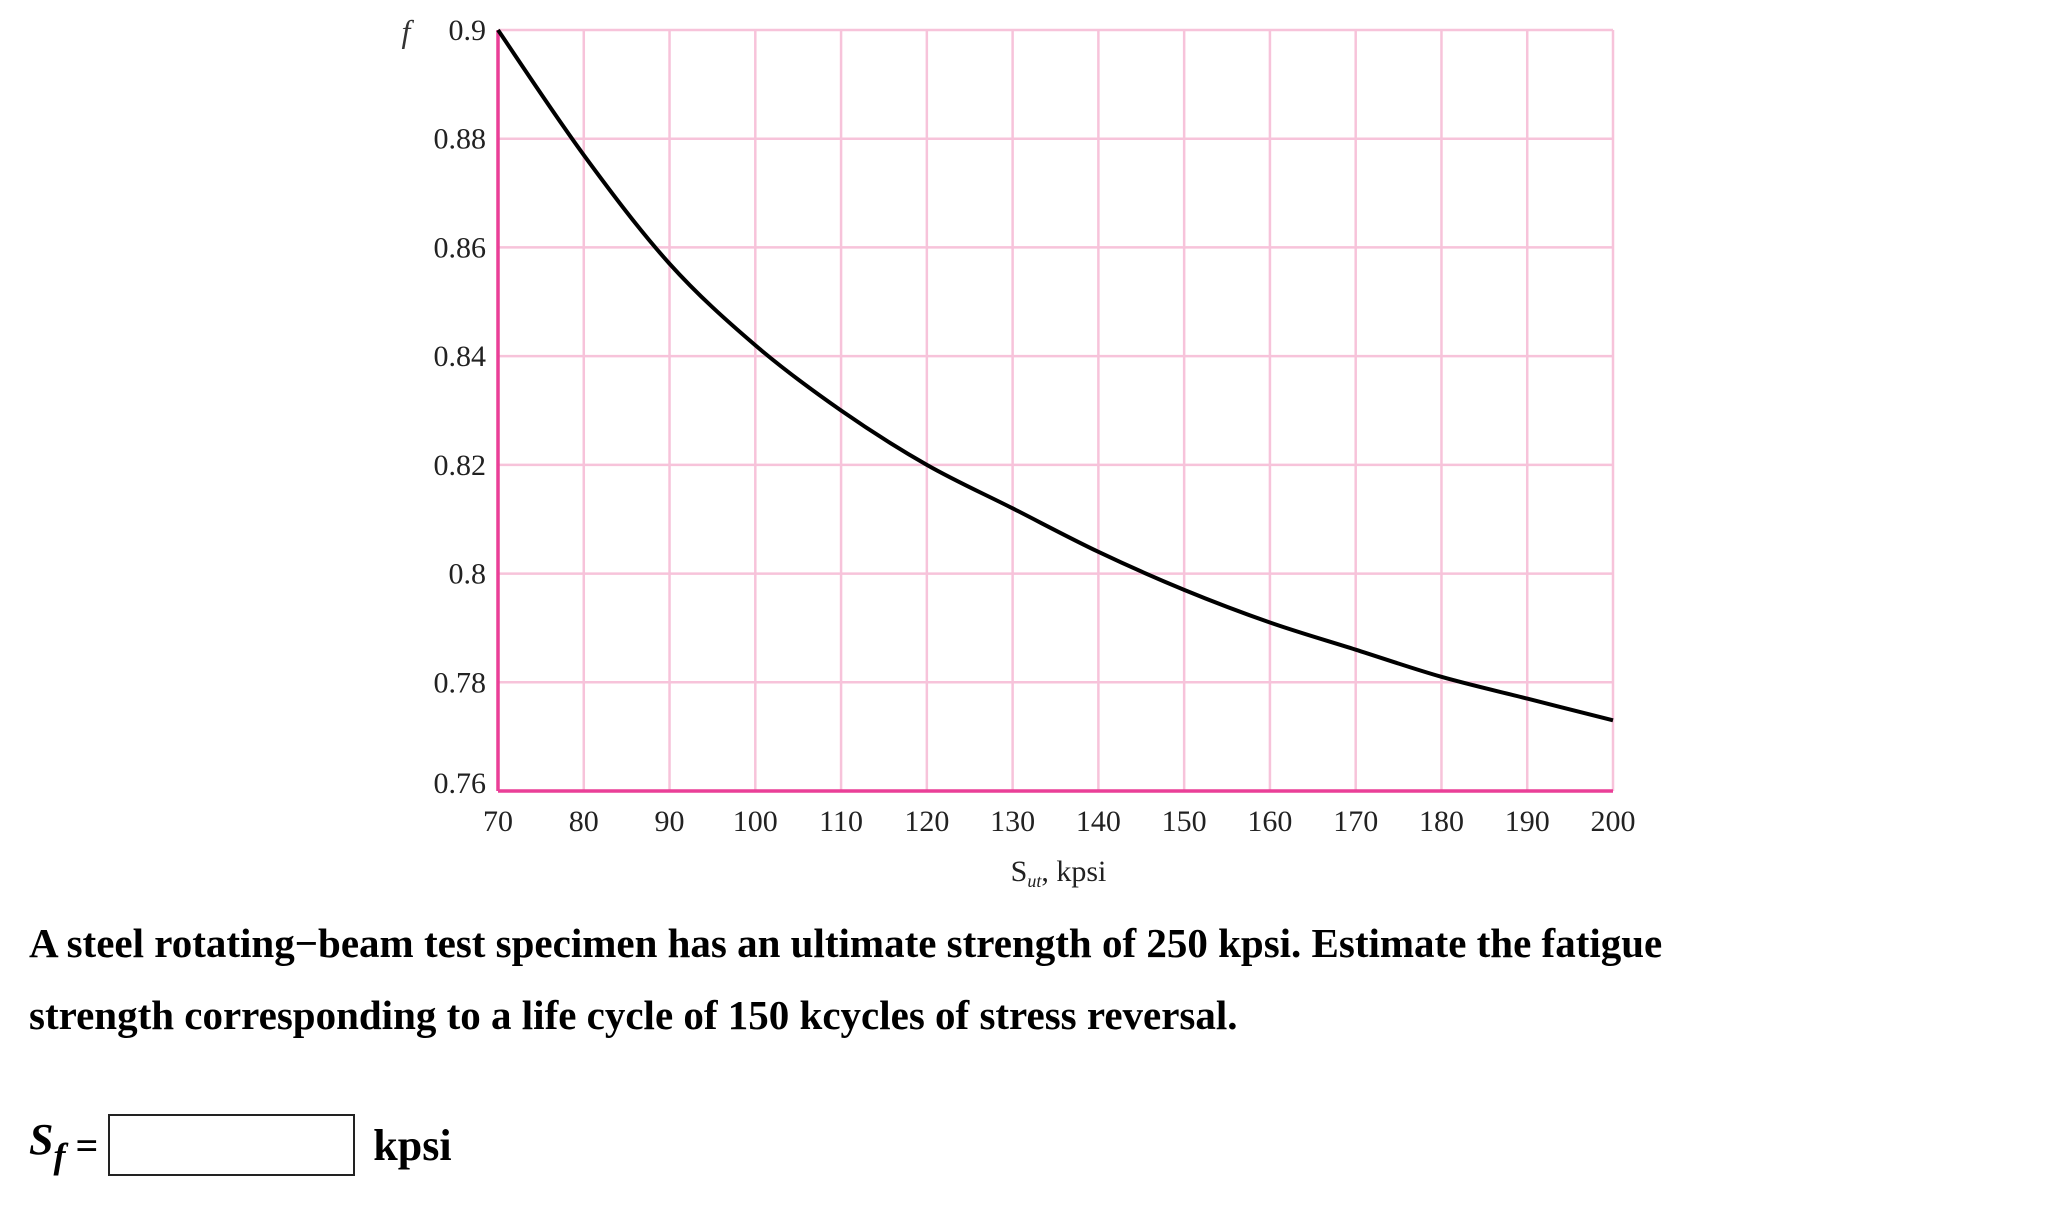  I want to click on y-tick-label: 0.76, so click(460, 783).